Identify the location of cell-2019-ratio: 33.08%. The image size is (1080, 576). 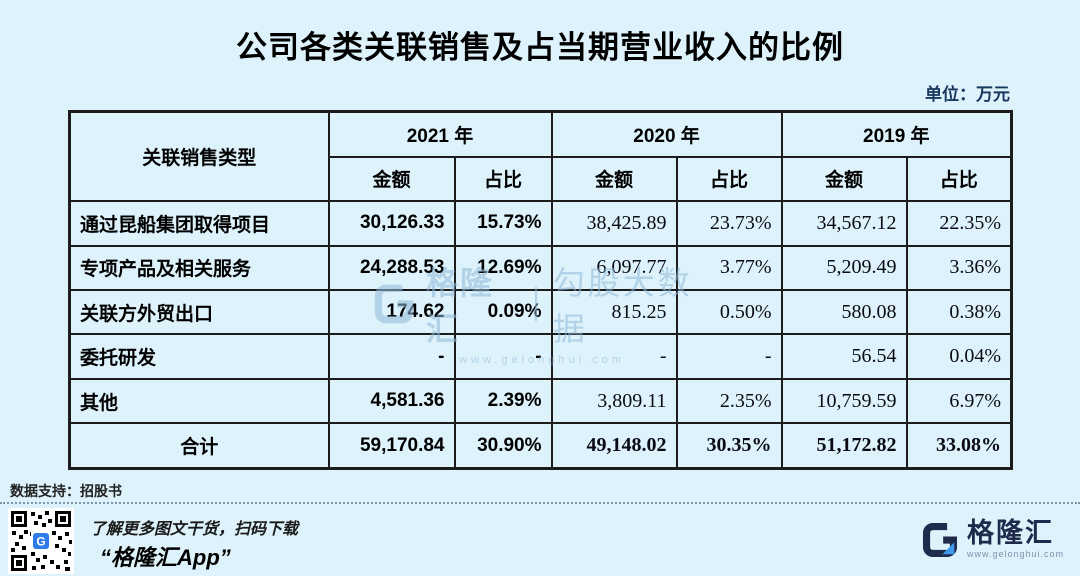
(959, 446).